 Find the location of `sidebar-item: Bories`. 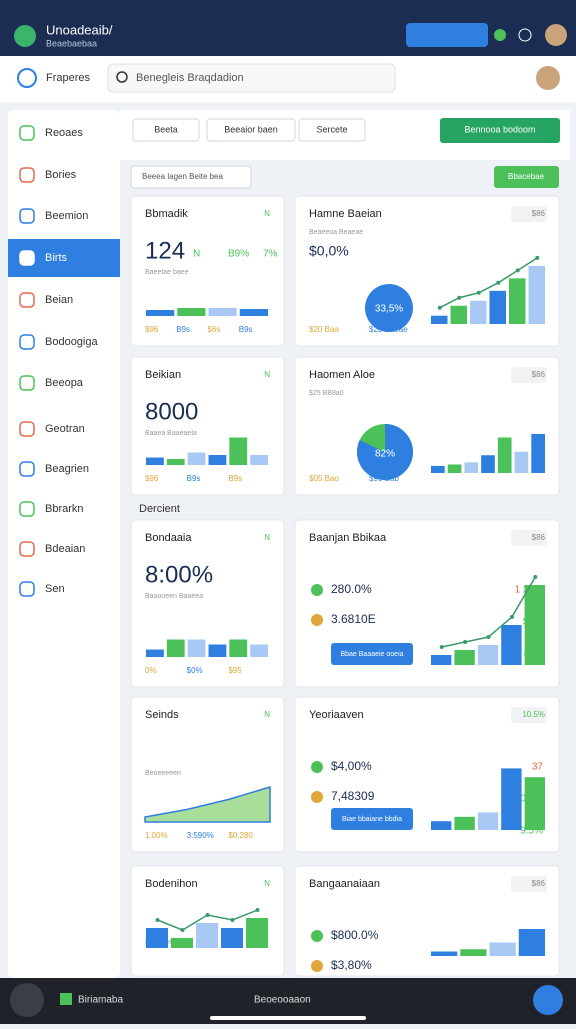

sidebar-item: Bories is located at coordinates (61, 175).